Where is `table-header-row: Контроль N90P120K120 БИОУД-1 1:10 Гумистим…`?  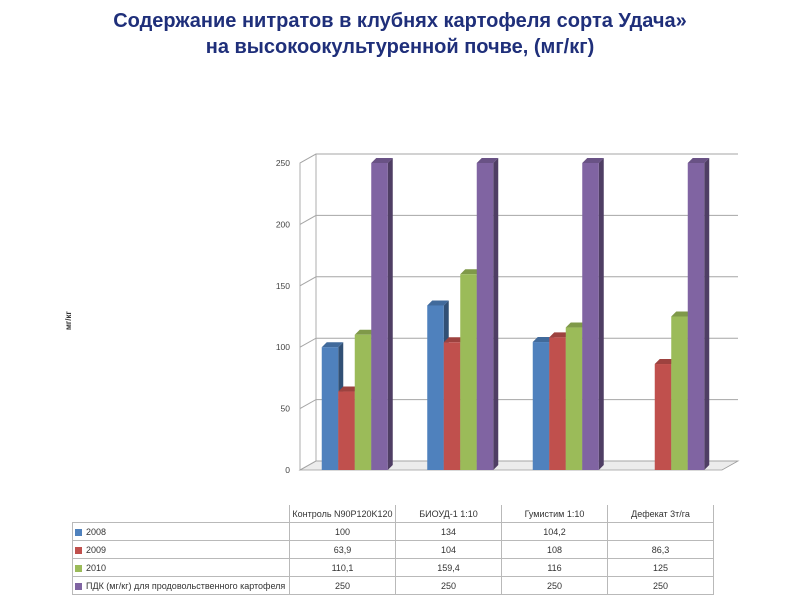
table-header-row: Контроль N90P120K120 БИОУД-1 1:10 Гумистим… is located at coordinates (393, 514).